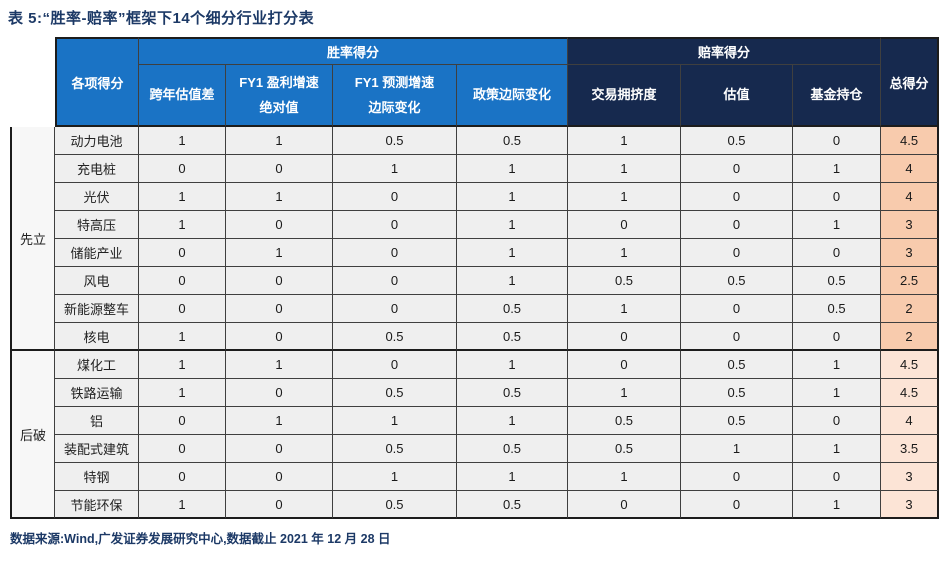 The width and height of the screenshot is (944, 566). Describe the element at coordinates (513, 96) in the screenshot. I see `sub-header-policy-change: 政策边际变化` at that location.